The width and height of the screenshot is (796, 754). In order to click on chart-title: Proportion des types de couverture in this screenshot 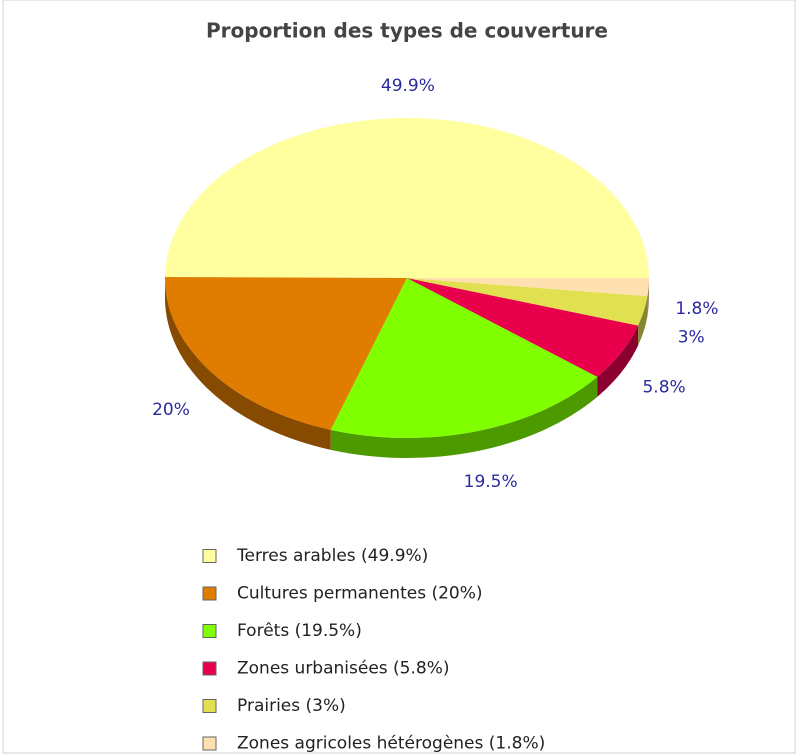, I will do `click(407, 31)`.